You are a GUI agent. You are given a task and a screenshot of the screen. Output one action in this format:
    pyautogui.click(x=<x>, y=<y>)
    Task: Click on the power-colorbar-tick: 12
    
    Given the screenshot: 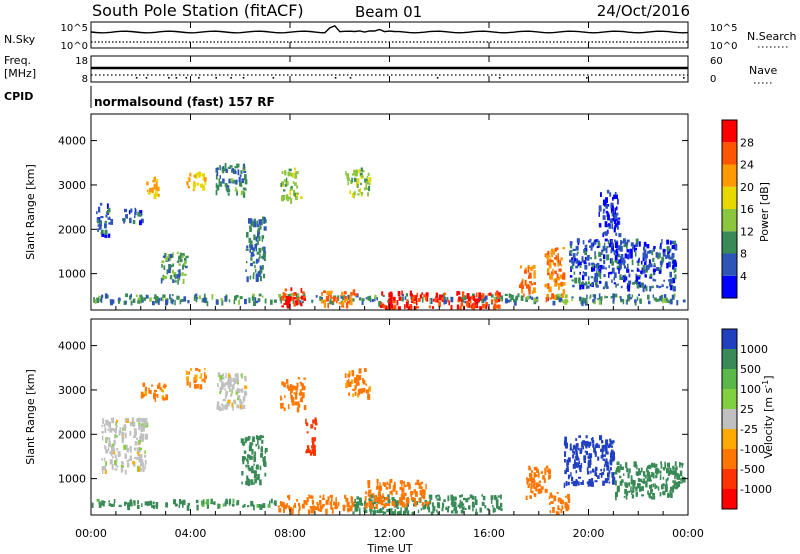 What is the action you would take?
    pyautogui.click(x=747, y=231)
    